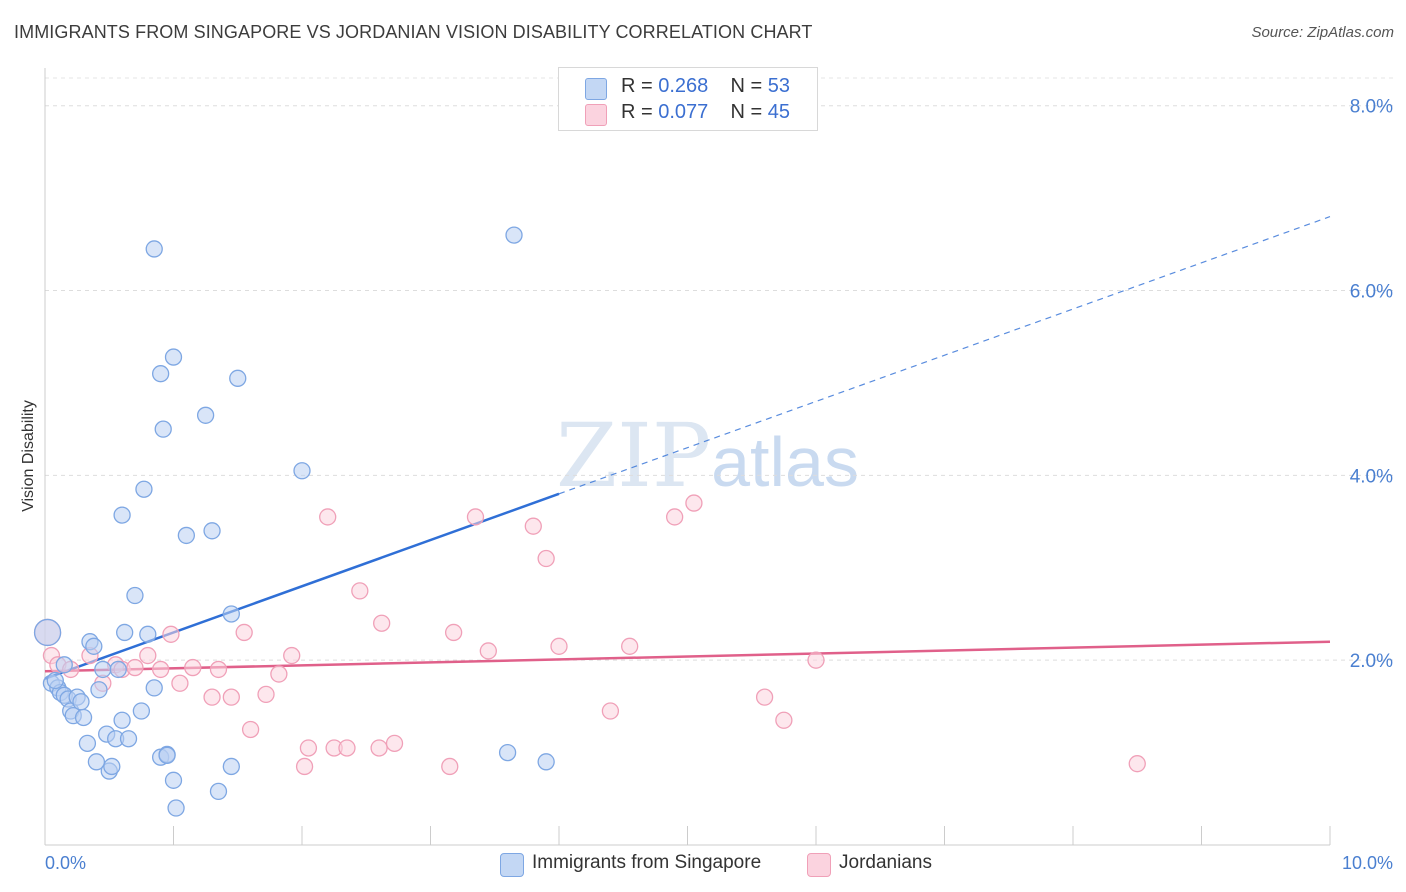 This screenshot has width=1406, height=892. Describe the element at coordinates (65, 863) in the screenshot. I see `x-tick-label: 0.0%` at that location.